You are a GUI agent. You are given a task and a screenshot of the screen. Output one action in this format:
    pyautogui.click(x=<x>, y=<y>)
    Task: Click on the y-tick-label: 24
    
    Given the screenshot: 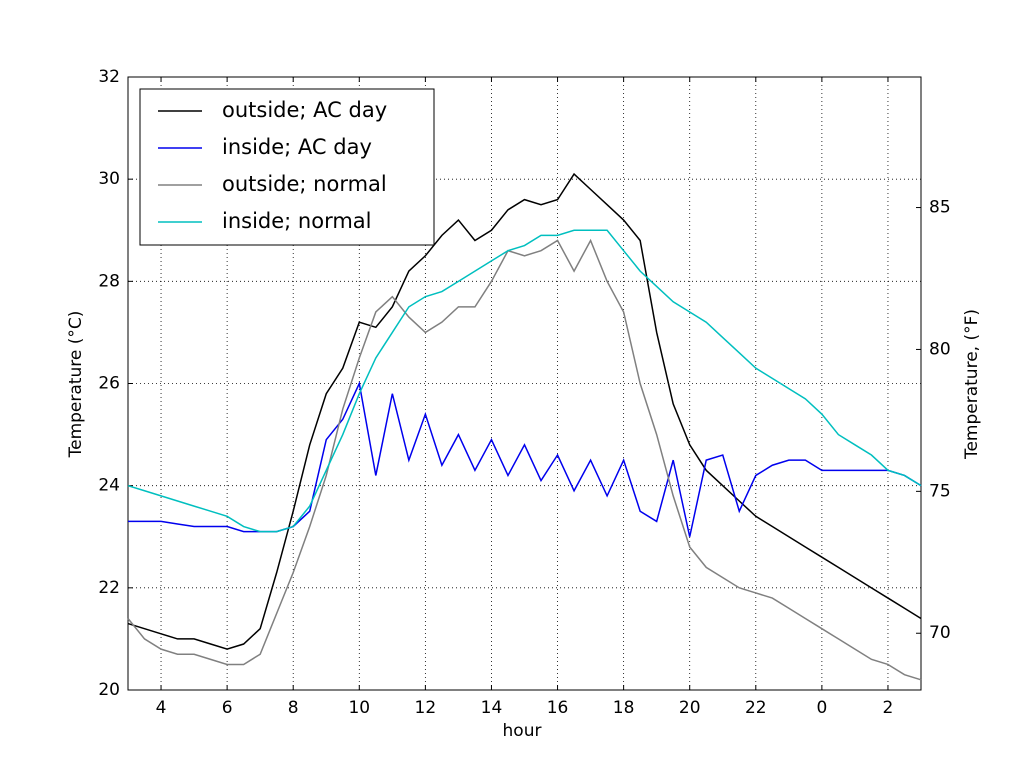 What is the action you would take?
    pyautogui.click(x=109, y=486)
    